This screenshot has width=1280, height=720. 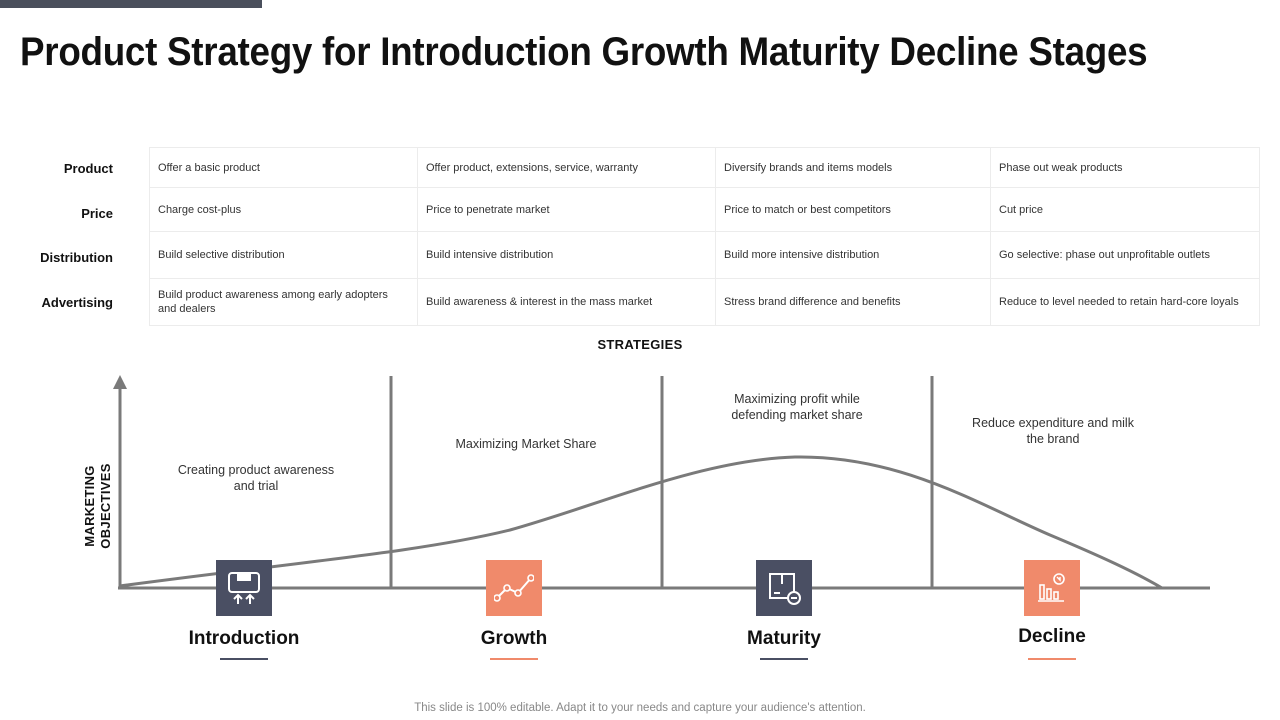 I want to click on table-cell: Cut price, so click(x=1125, y=209).